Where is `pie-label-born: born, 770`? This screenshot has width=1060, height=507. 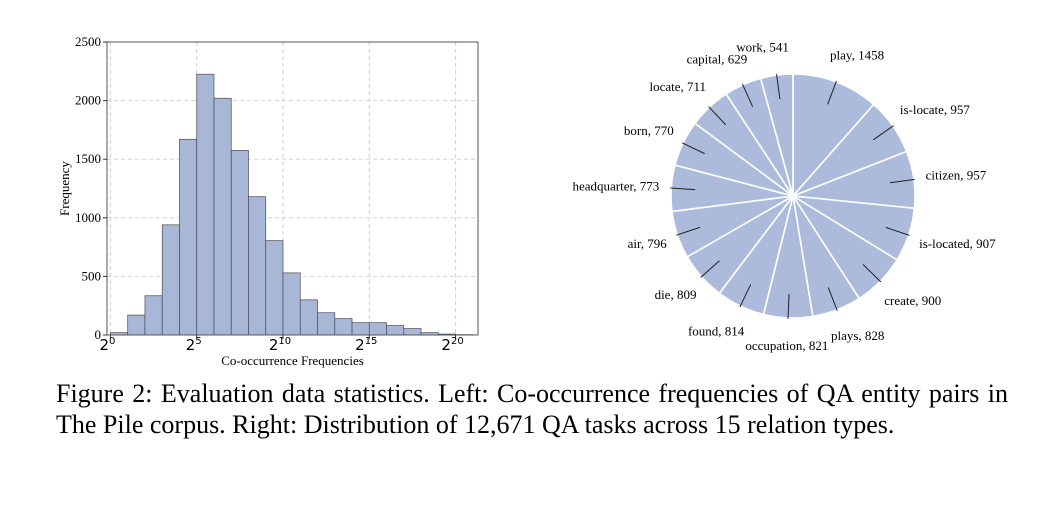
pie-label-born: born, 770 is located at coordinates (649, 130).